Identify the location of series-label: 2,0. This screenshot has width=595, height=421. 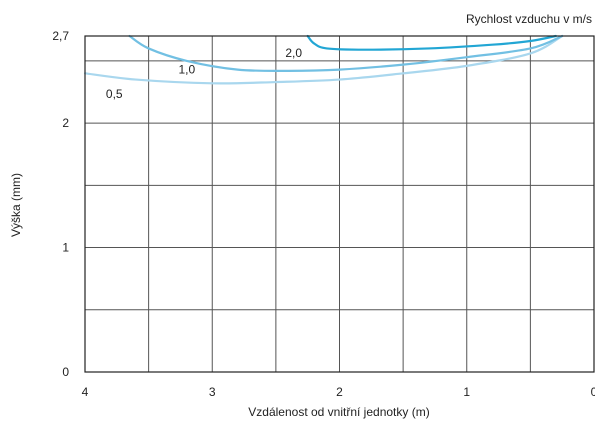
(293, 53).